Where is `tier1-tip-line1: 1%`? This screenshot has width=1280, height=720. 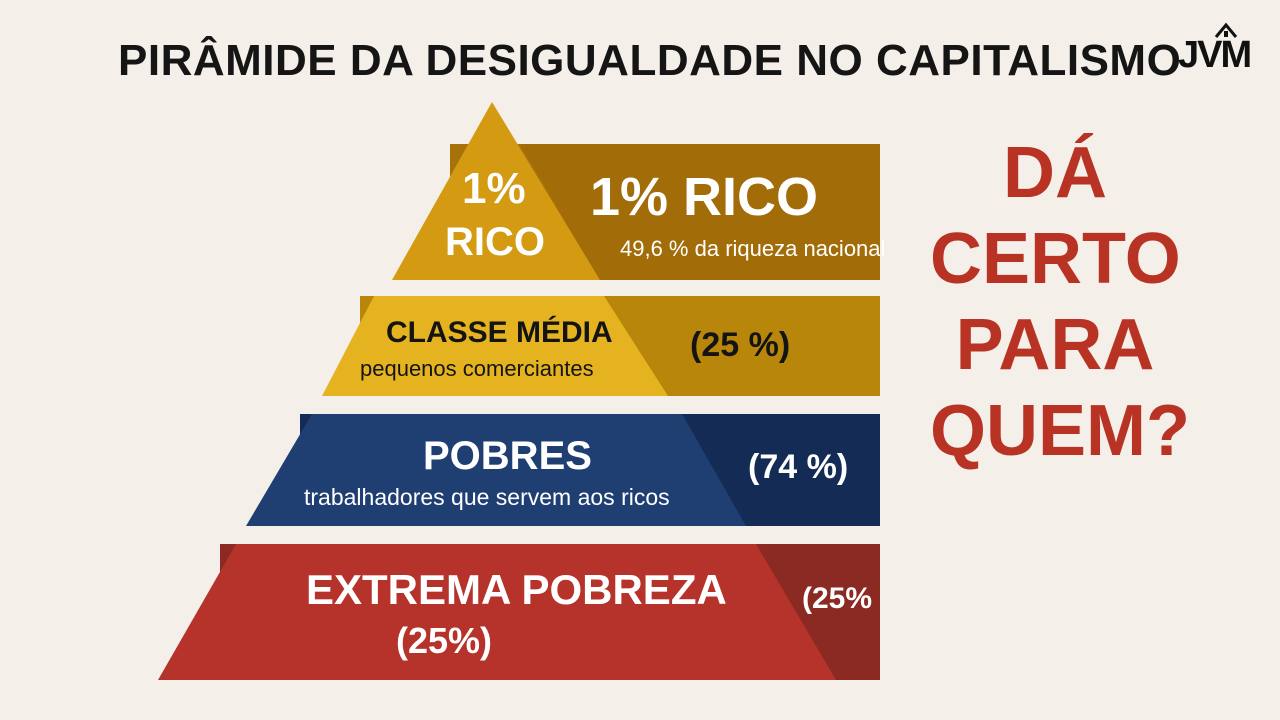
tier1-tip-line1: 1% is located at coordinates (494, 188).